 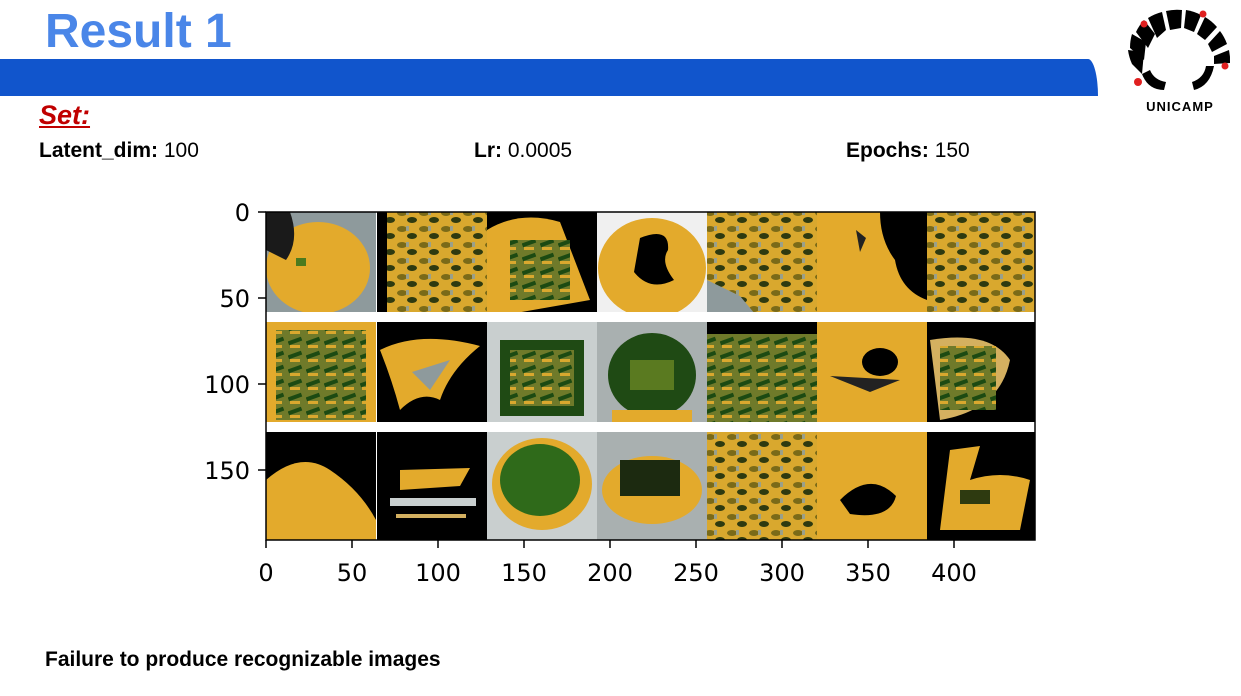 What do you see at coordinates (549, 77) in the screenshot?
I see `title-bar` at bounding box center [549, 77].